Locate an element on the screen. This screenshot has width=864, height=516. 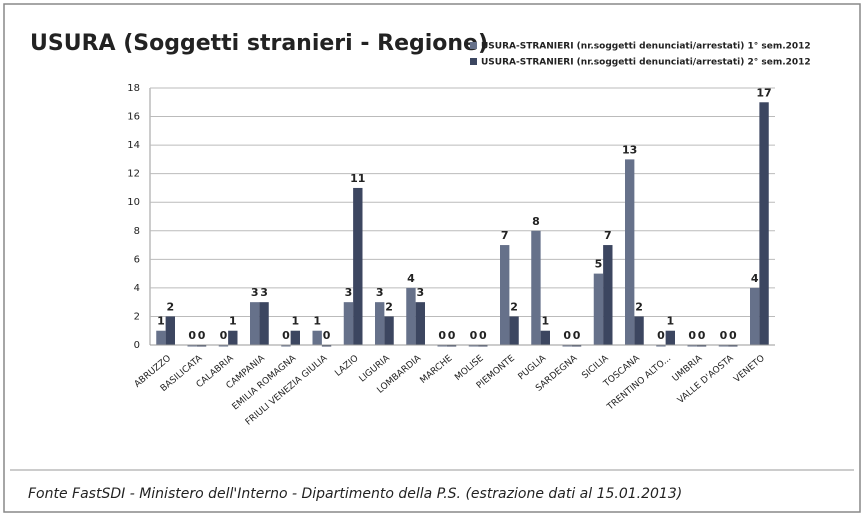
data-label: 13 is located at coordinates (629, 149).